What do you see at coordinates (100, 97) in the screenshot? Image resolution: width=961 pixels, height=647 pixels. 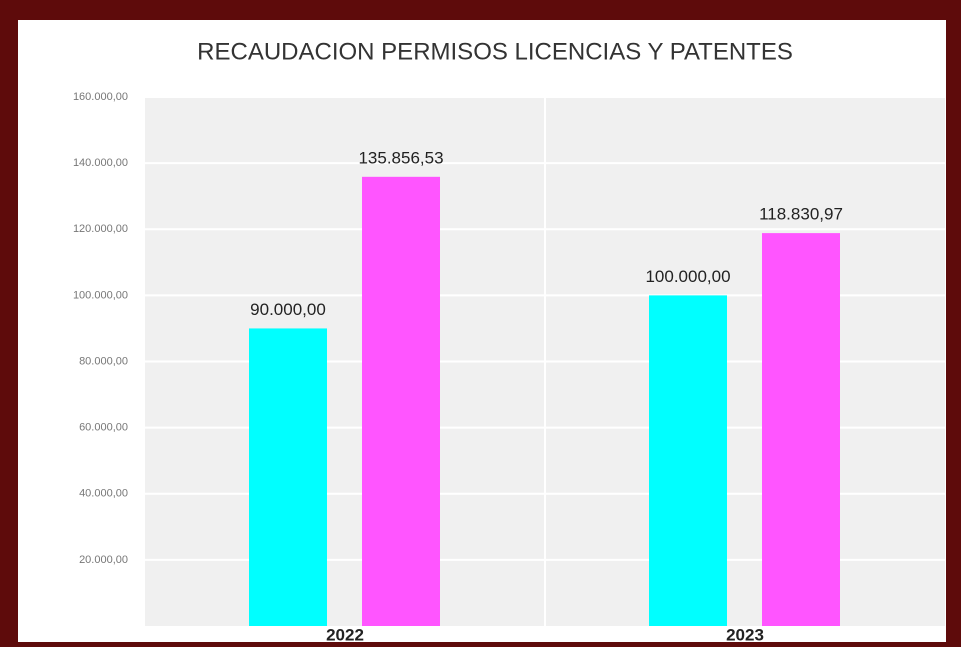 I see `y-tick-label: 160.000,00` at bounding box center [100, 97].